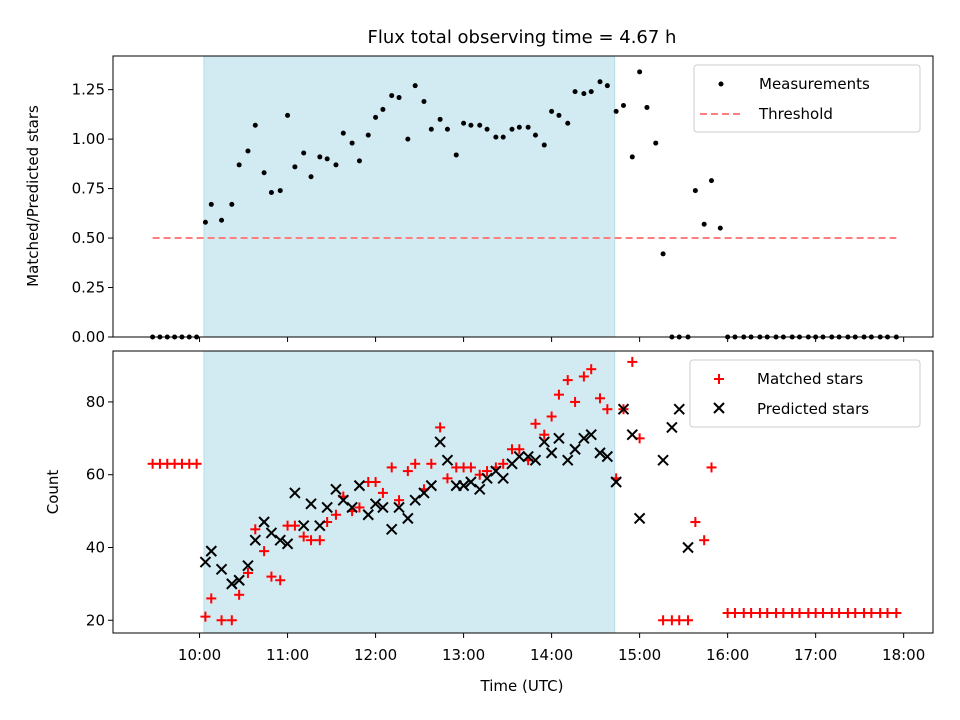 The width and height of the screenshot is (960, 720). What do you see at coordinates (815, 655) in the screenshot?
I see `x-tick-label: 17:00` at bounding box center [815, 655].